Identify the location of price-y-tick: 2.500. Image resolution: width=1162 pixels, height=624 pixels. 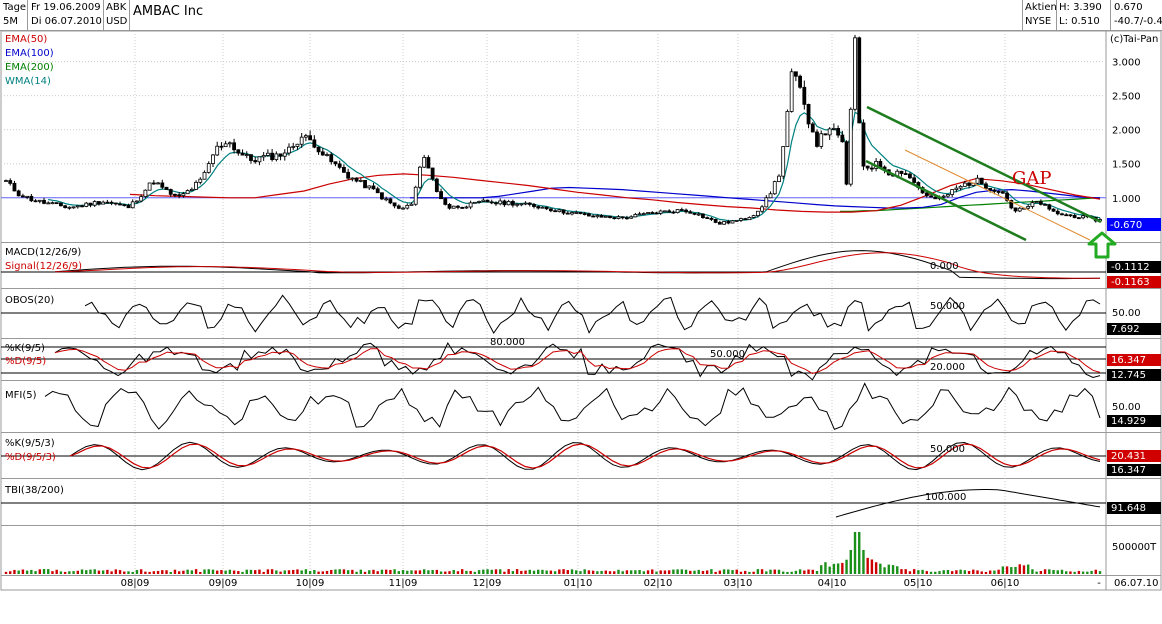
(1126, 97).